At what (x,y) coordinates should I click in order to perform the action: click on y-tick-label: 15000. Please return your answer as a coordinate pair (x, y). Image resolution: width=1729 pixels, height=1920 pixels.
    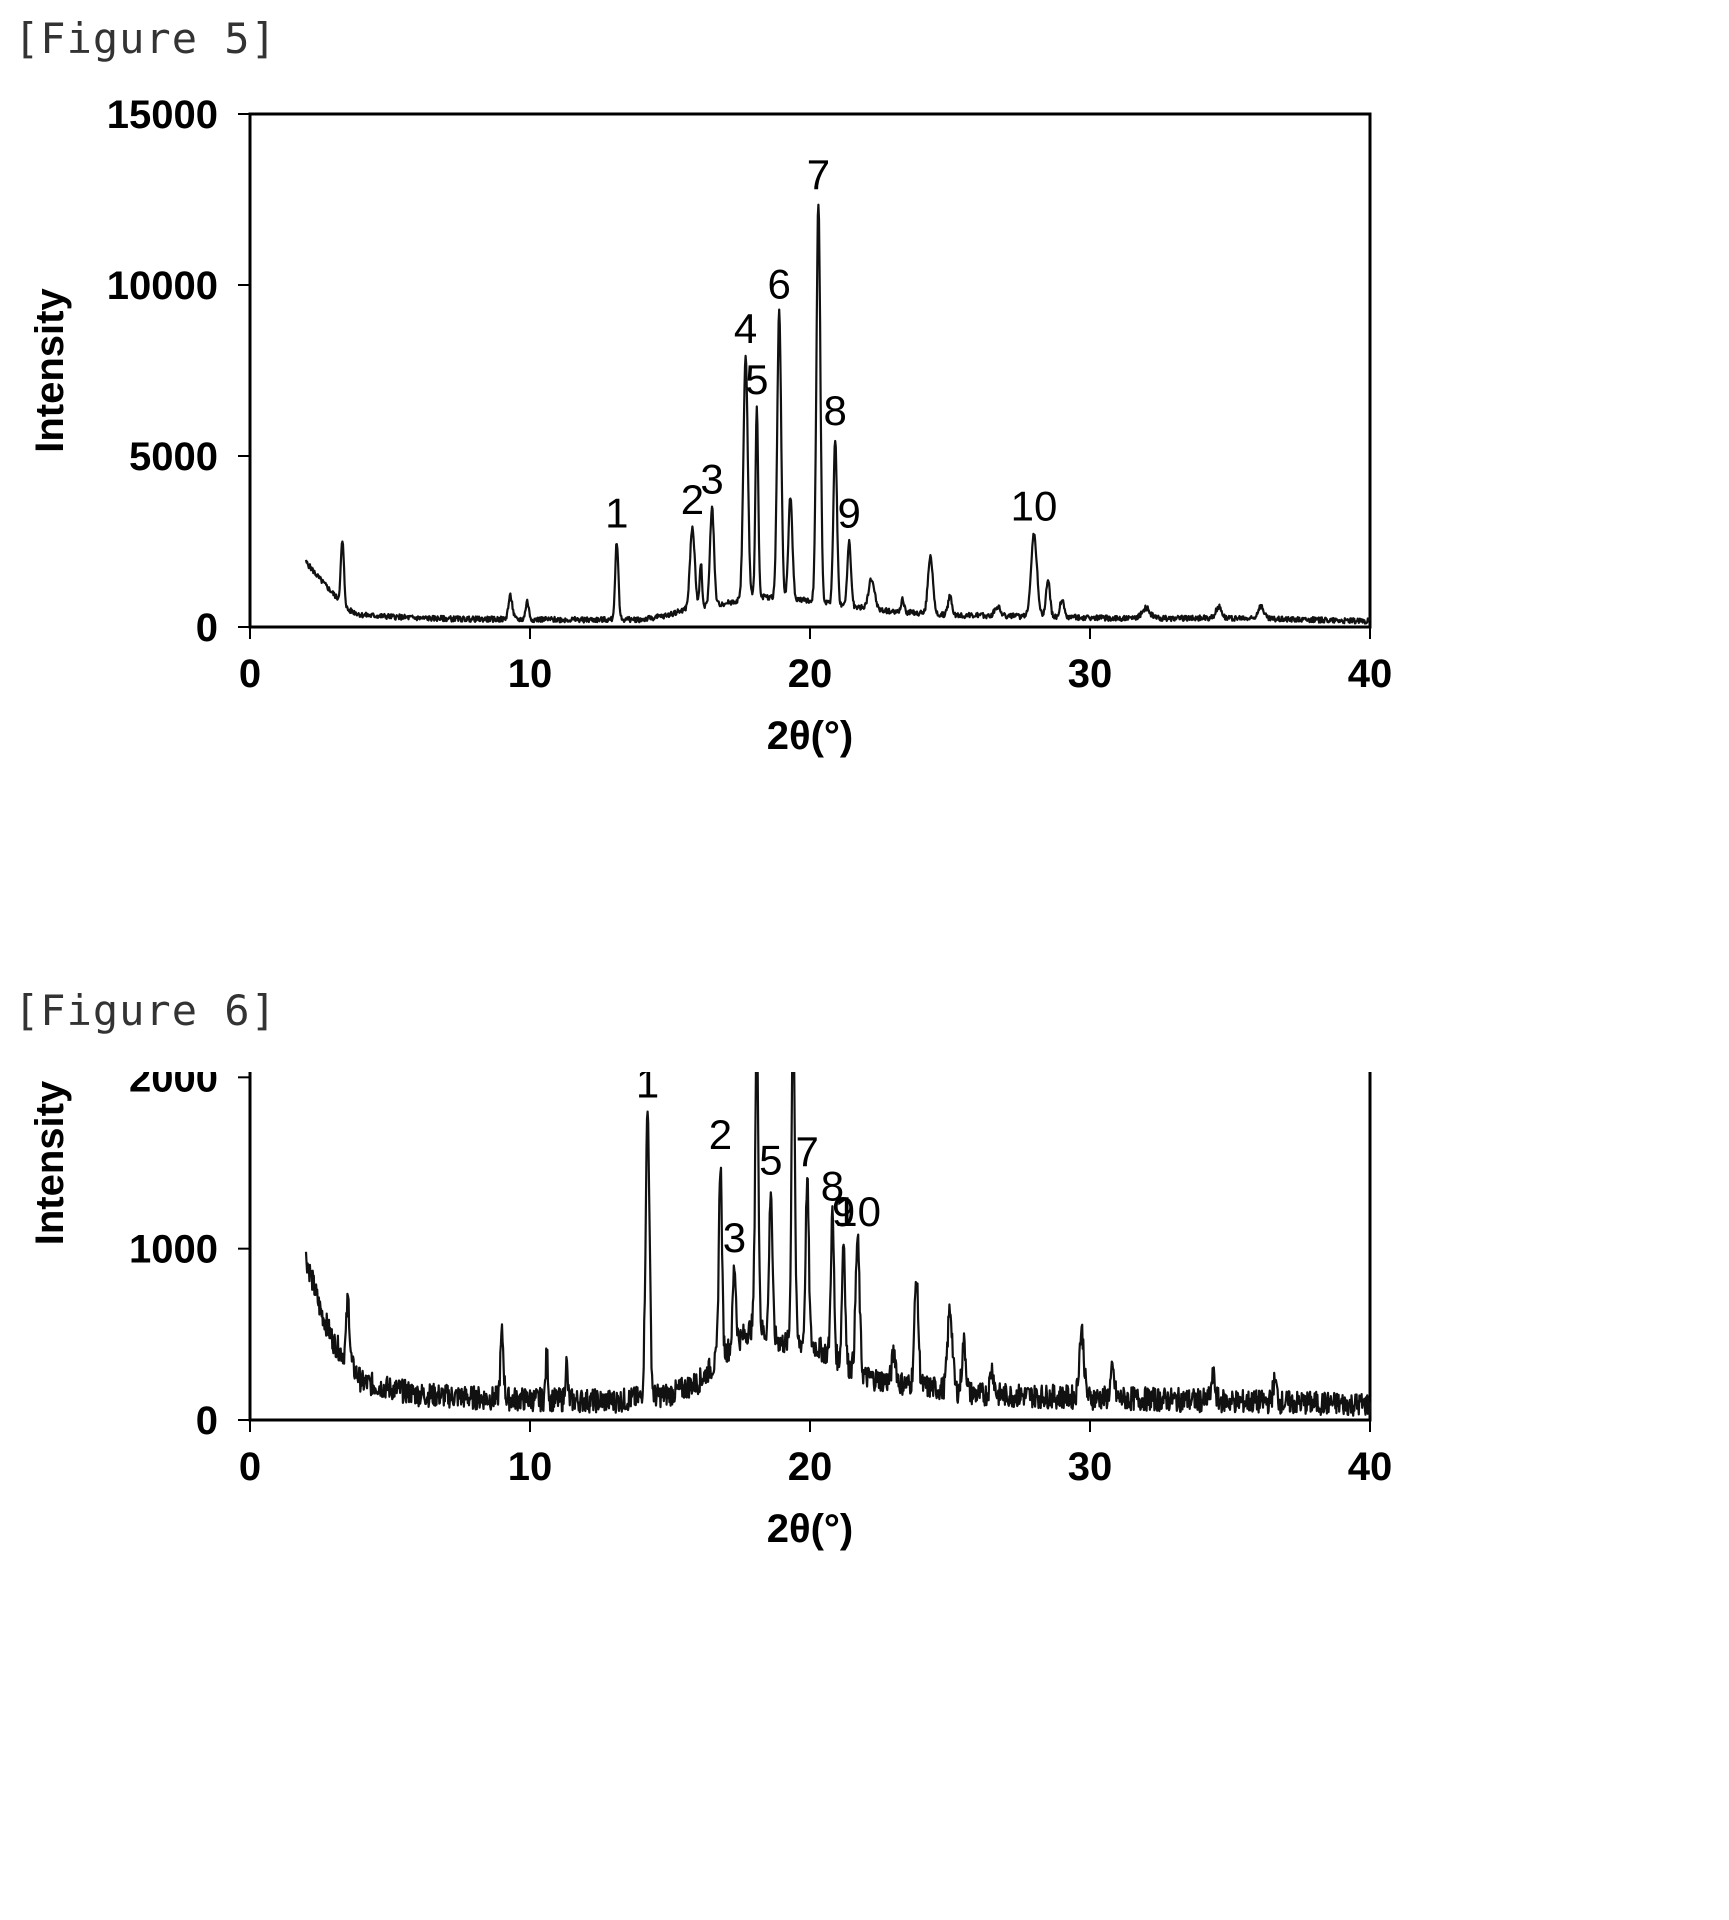
    Looking at the image, I should click on (162, 118).